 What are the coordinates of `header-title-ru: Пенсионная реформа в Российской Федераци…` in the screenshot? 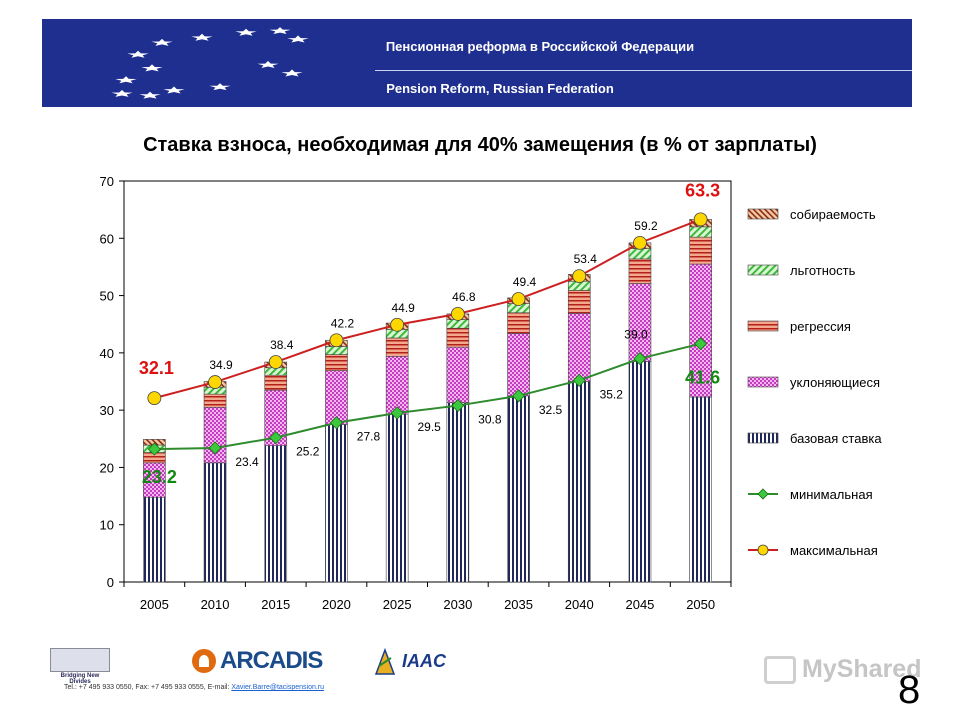 It's located at (540, 46).